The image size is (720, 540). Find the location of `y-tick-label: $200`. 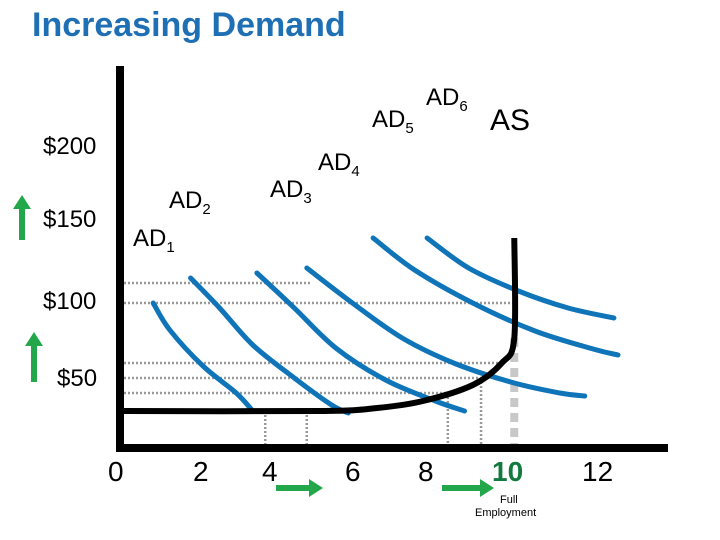

y-tick-label: $200 is located at coordinates (70, 146).